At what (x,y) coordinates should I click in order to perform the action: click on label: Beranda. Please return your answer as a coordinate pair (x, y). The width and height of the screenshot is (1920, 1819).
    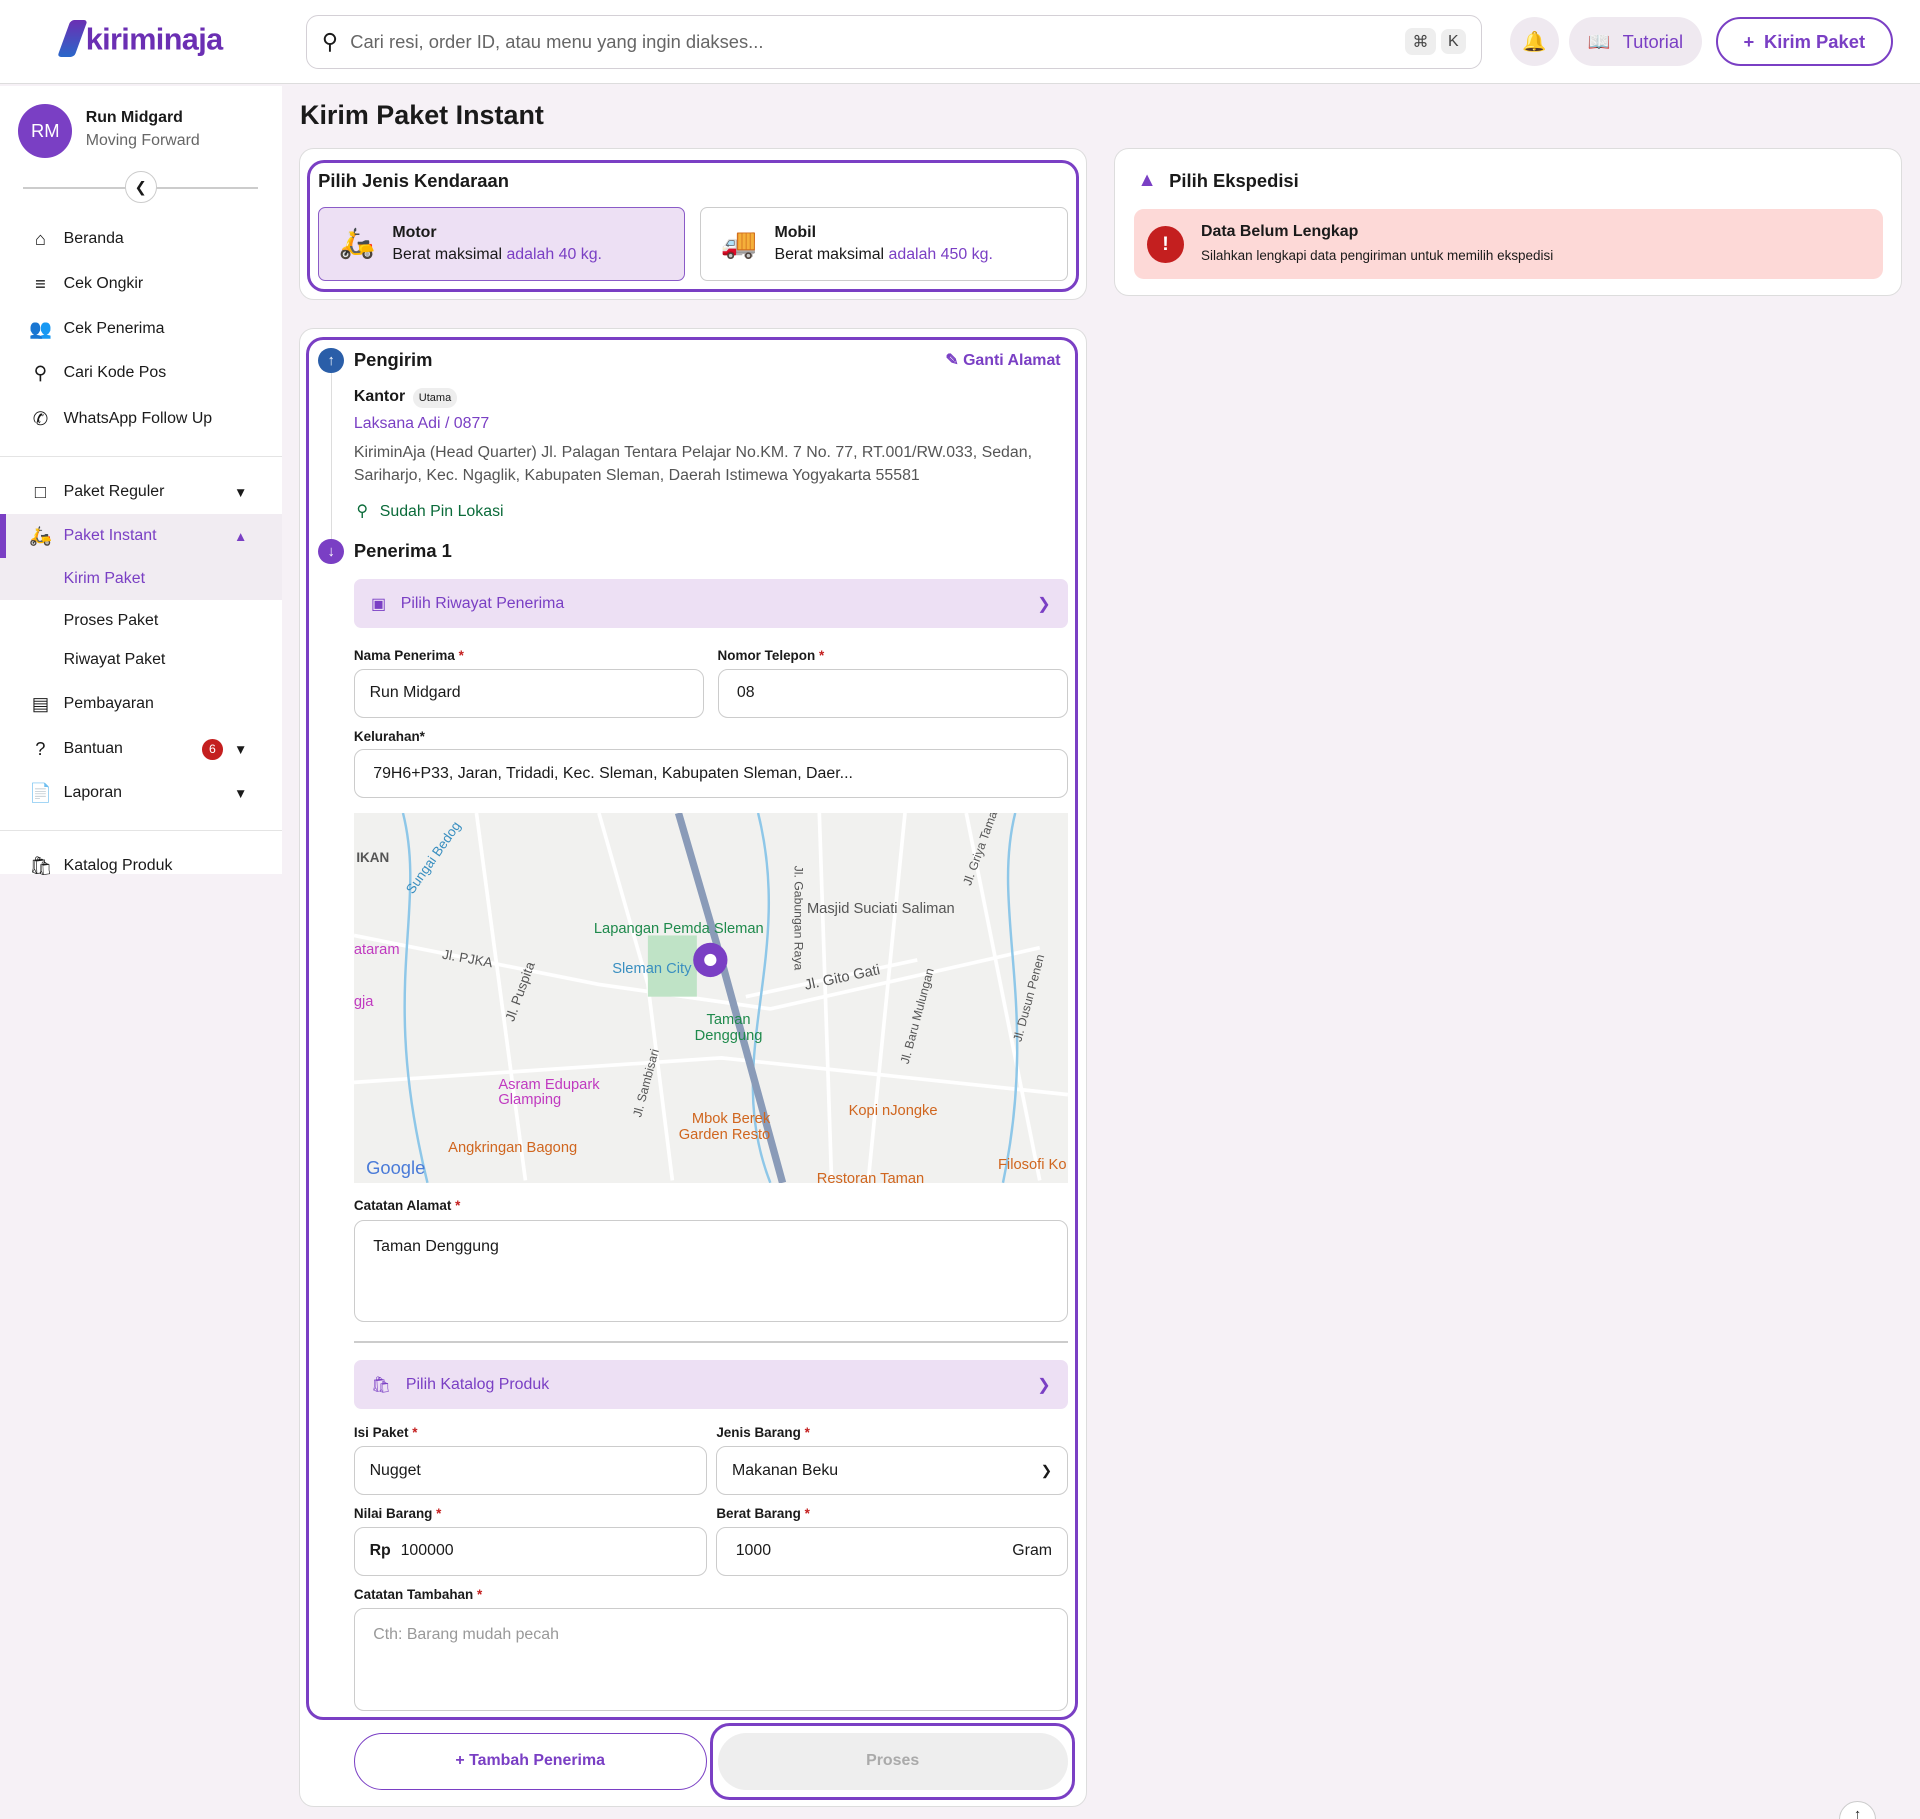
    Looking at the image, I should click on (93, 238).